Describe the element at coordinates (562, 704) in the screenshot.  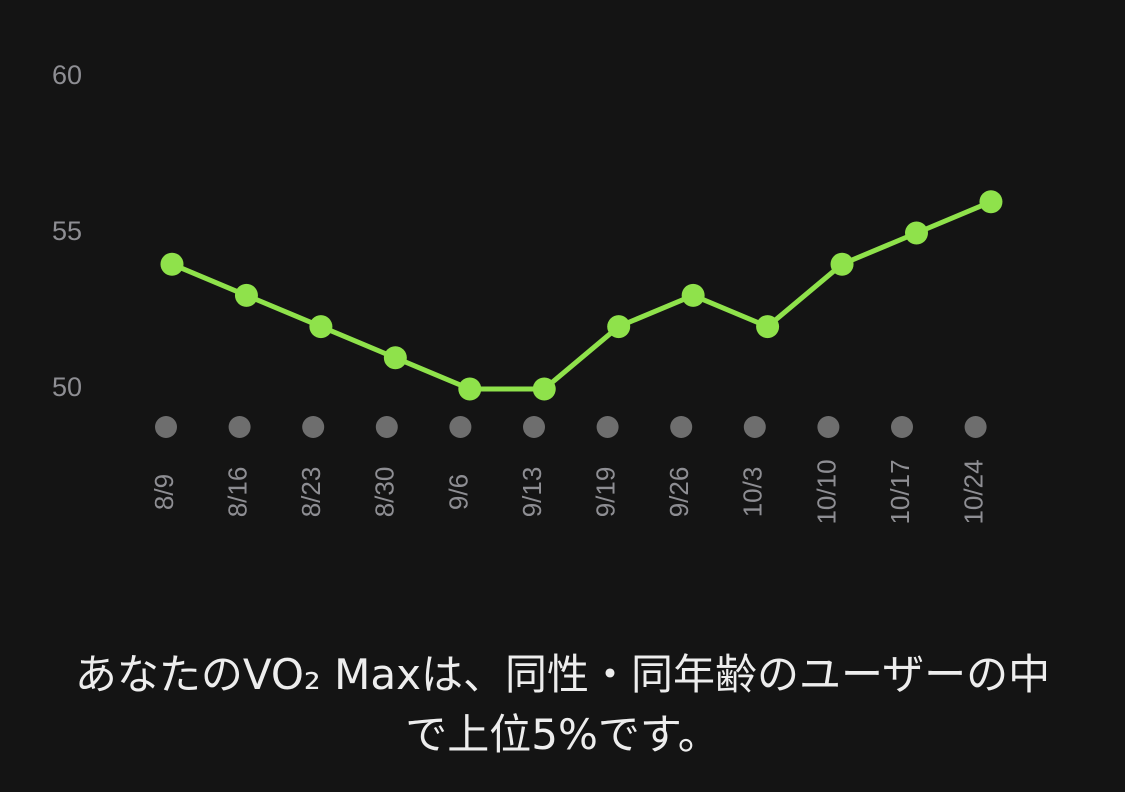
I see `caption: あなたのVO₂ Maxは、同性・同年齢のユーザーの中で上位5%です。` at that location.